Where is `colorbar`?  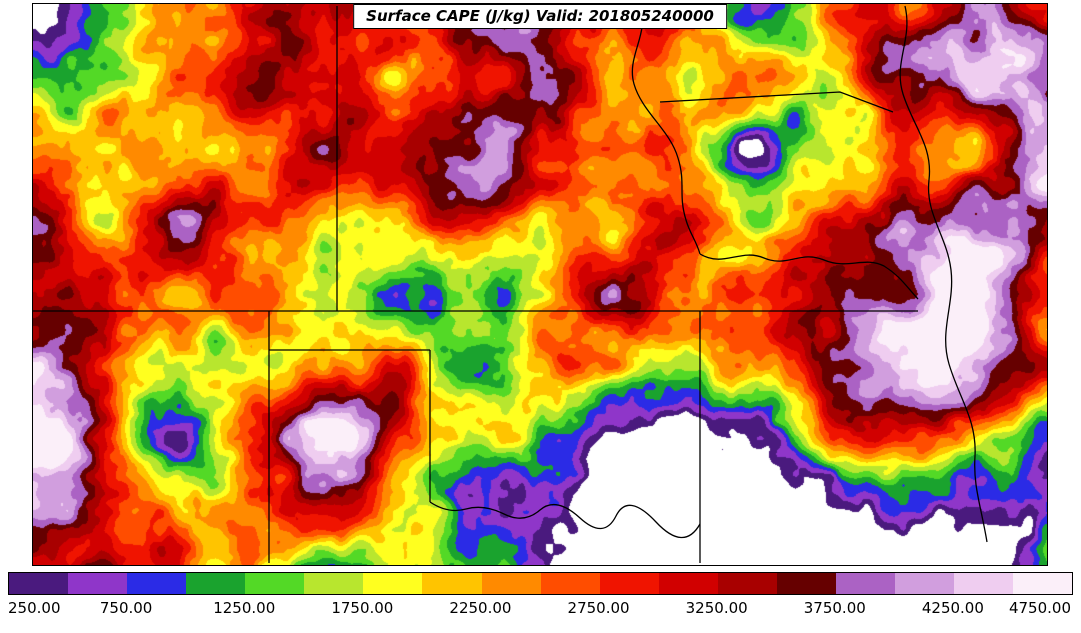
colorbar is located at coordinates (540, 583).